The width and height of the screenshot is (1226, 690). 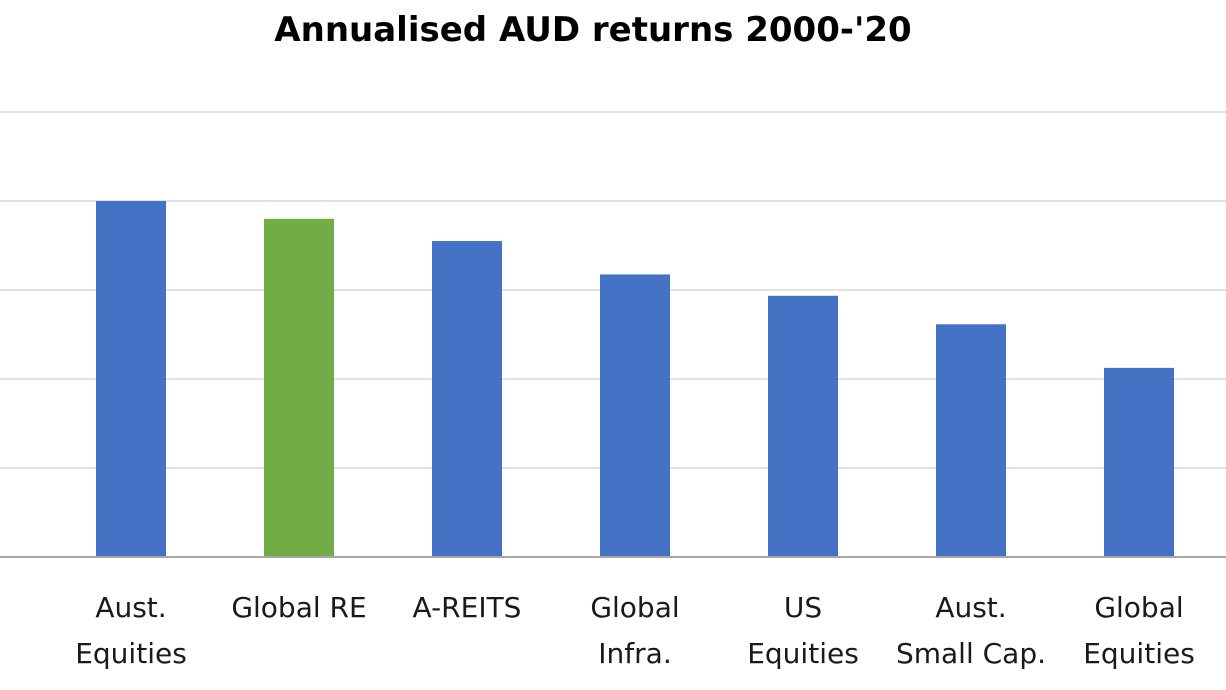 What do you see at coordinates (971, 440) in the screenshot?
I see `bar-aust-small-cap` at bounding box center [971, 440].